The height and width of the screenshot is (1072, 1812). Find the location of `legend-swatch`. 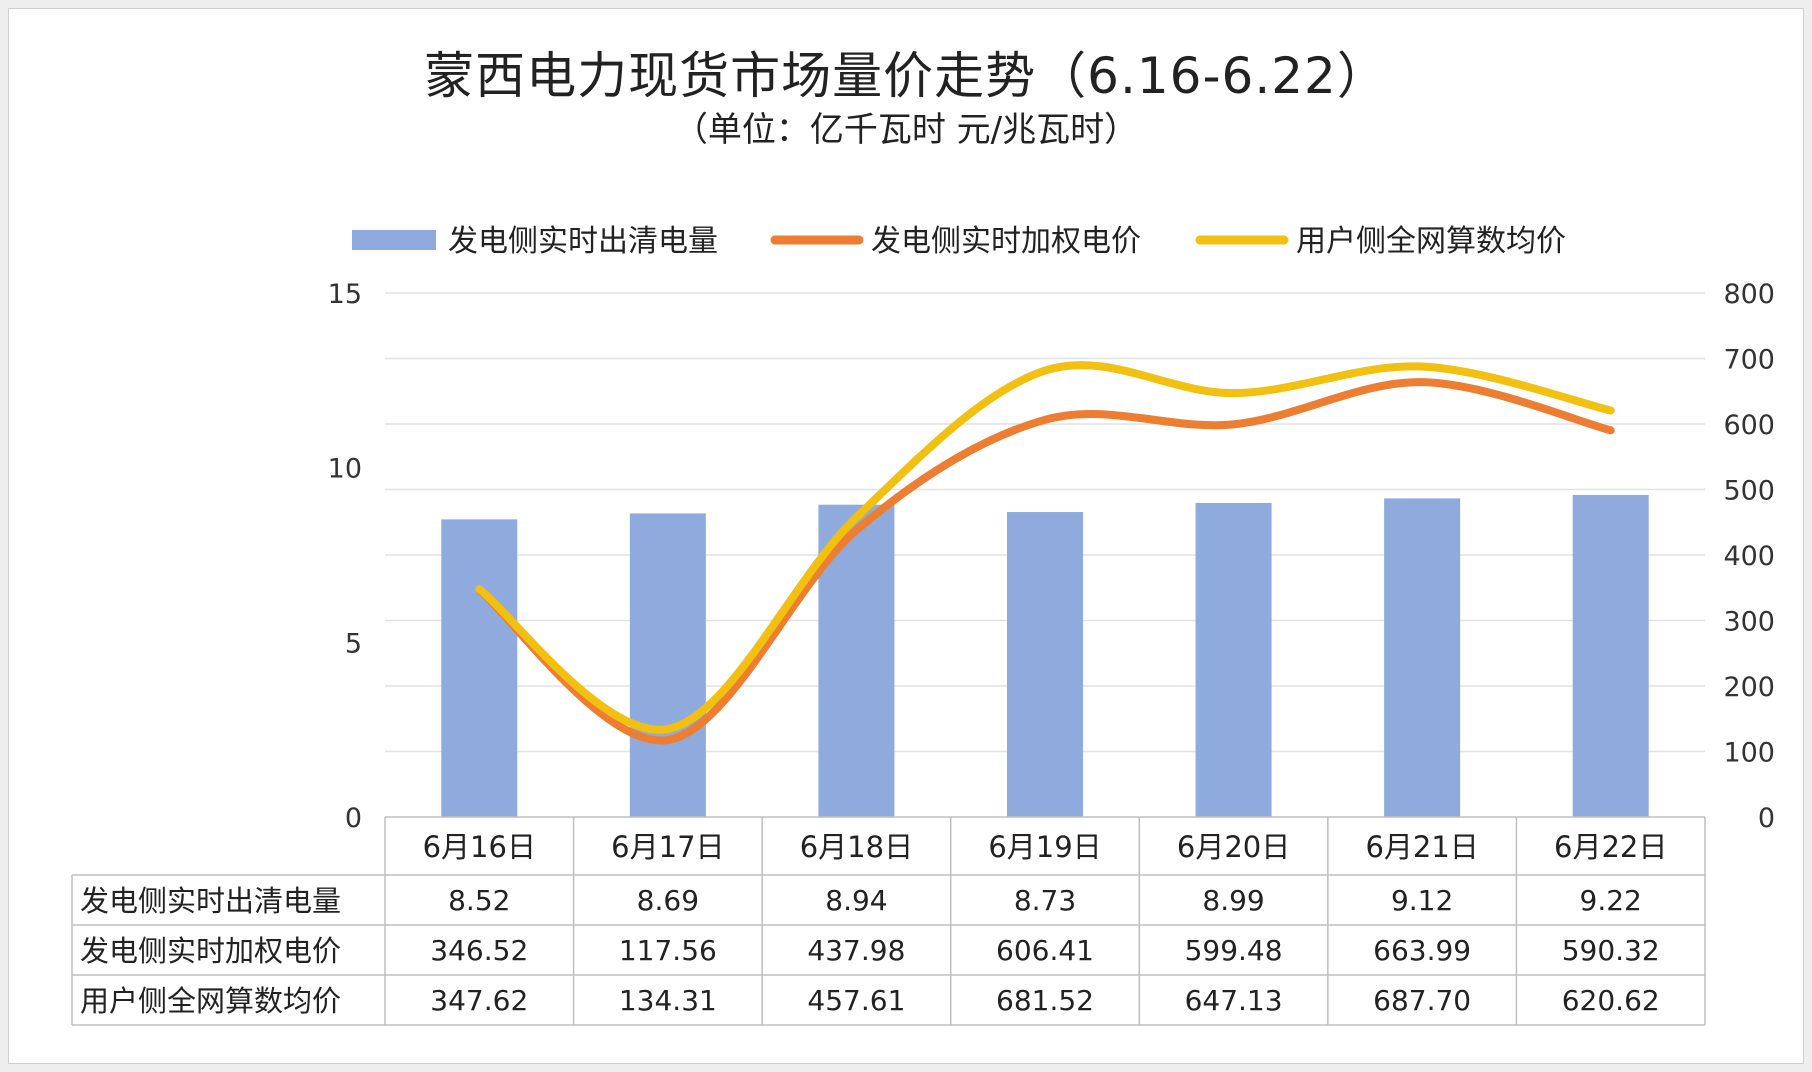

legend-swatch is located at coordinates (394, 240).